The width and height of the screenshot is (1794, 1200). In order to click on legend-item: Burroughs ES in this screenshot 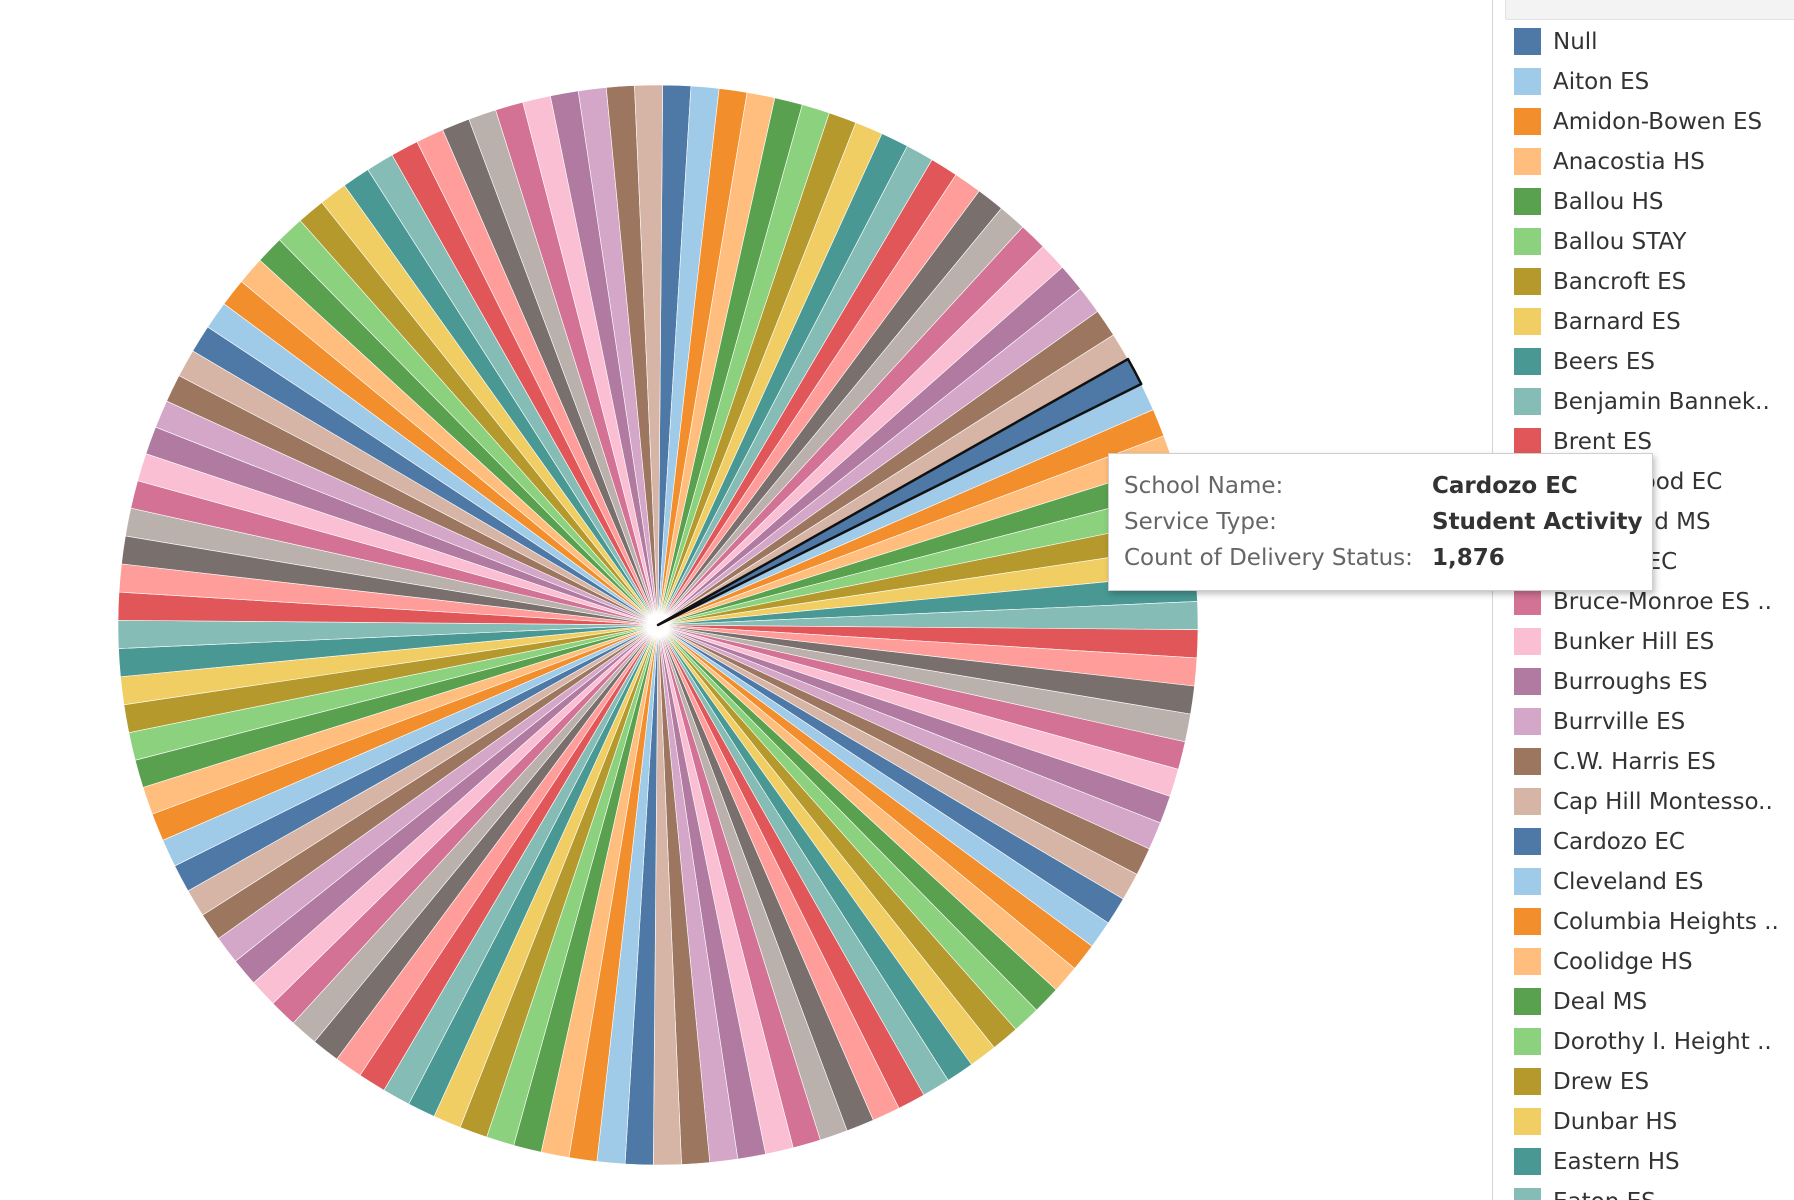, I will do `click(1649, 684)`.